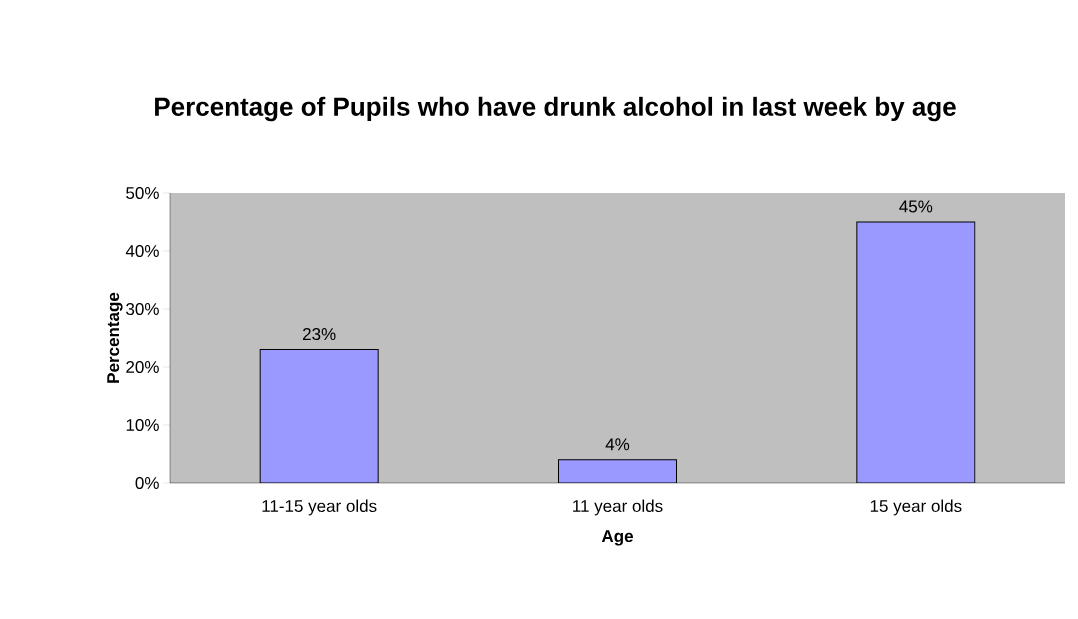  I want to click on y-tick-label: 0%, so click(147, 483).